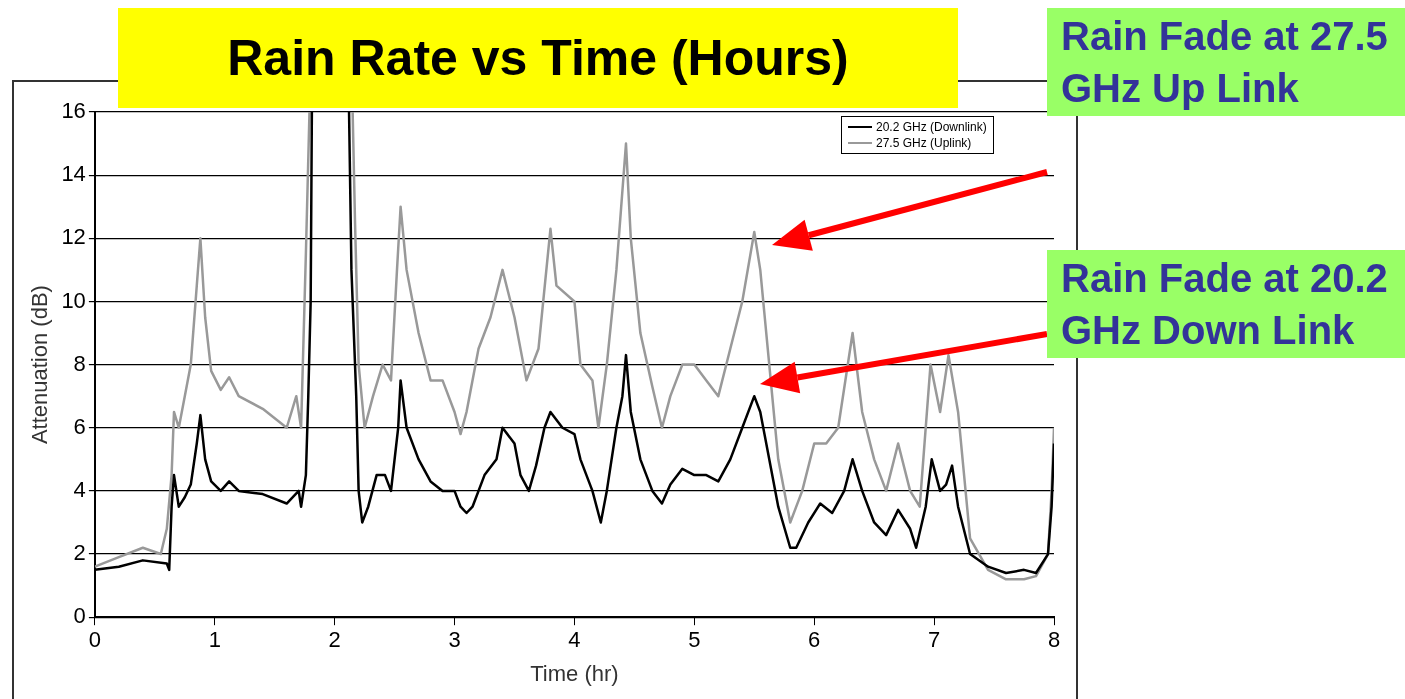 The image size is (1405, 699). I want to click on x-tick-label: 3, so click(454, 640).